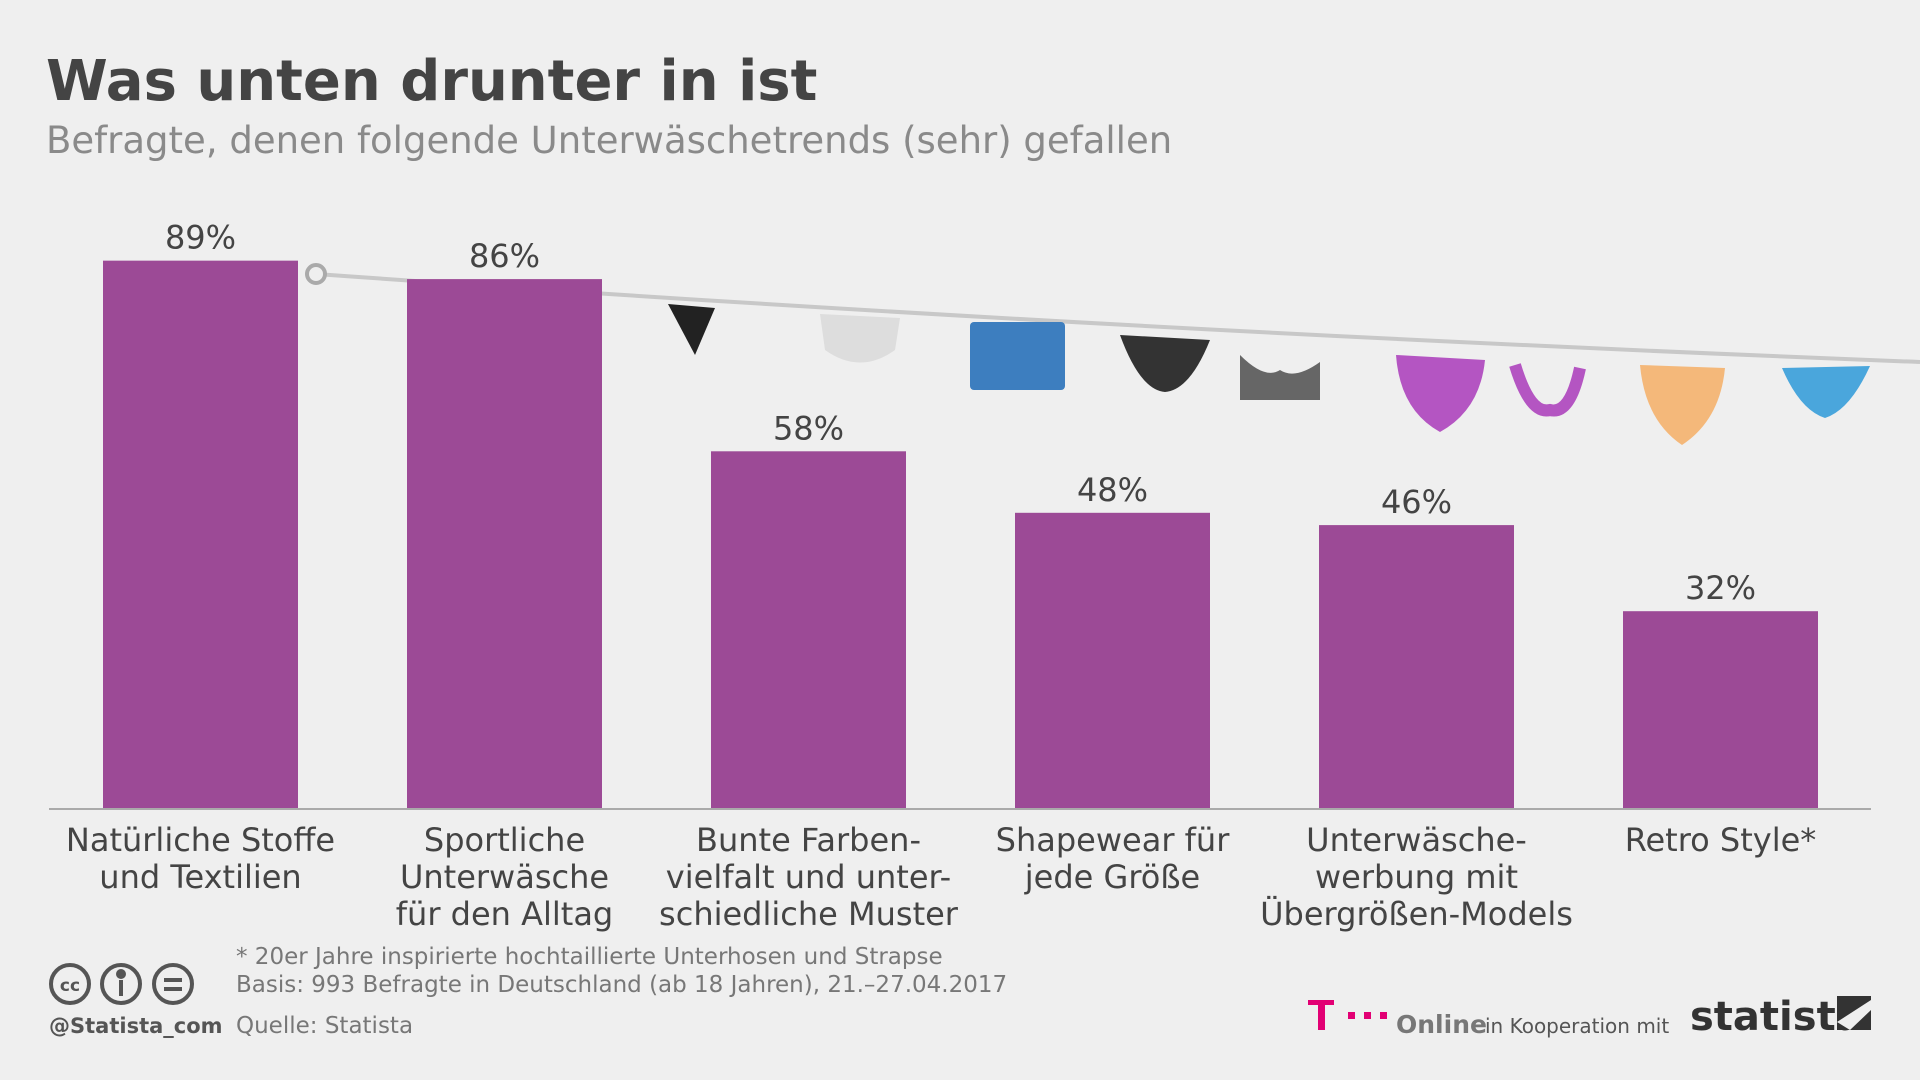 Image resolution: width=1920 pixels, height=1080 pixels. Describe the element at coordinates (70, 986) in the screenshot. I see `svg-text: cc` at that location.